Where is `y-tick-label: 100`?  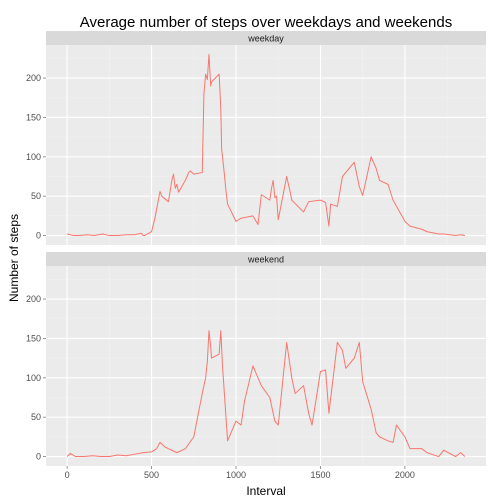 y-tick-label: 100 is located at coordinates (33, 157).